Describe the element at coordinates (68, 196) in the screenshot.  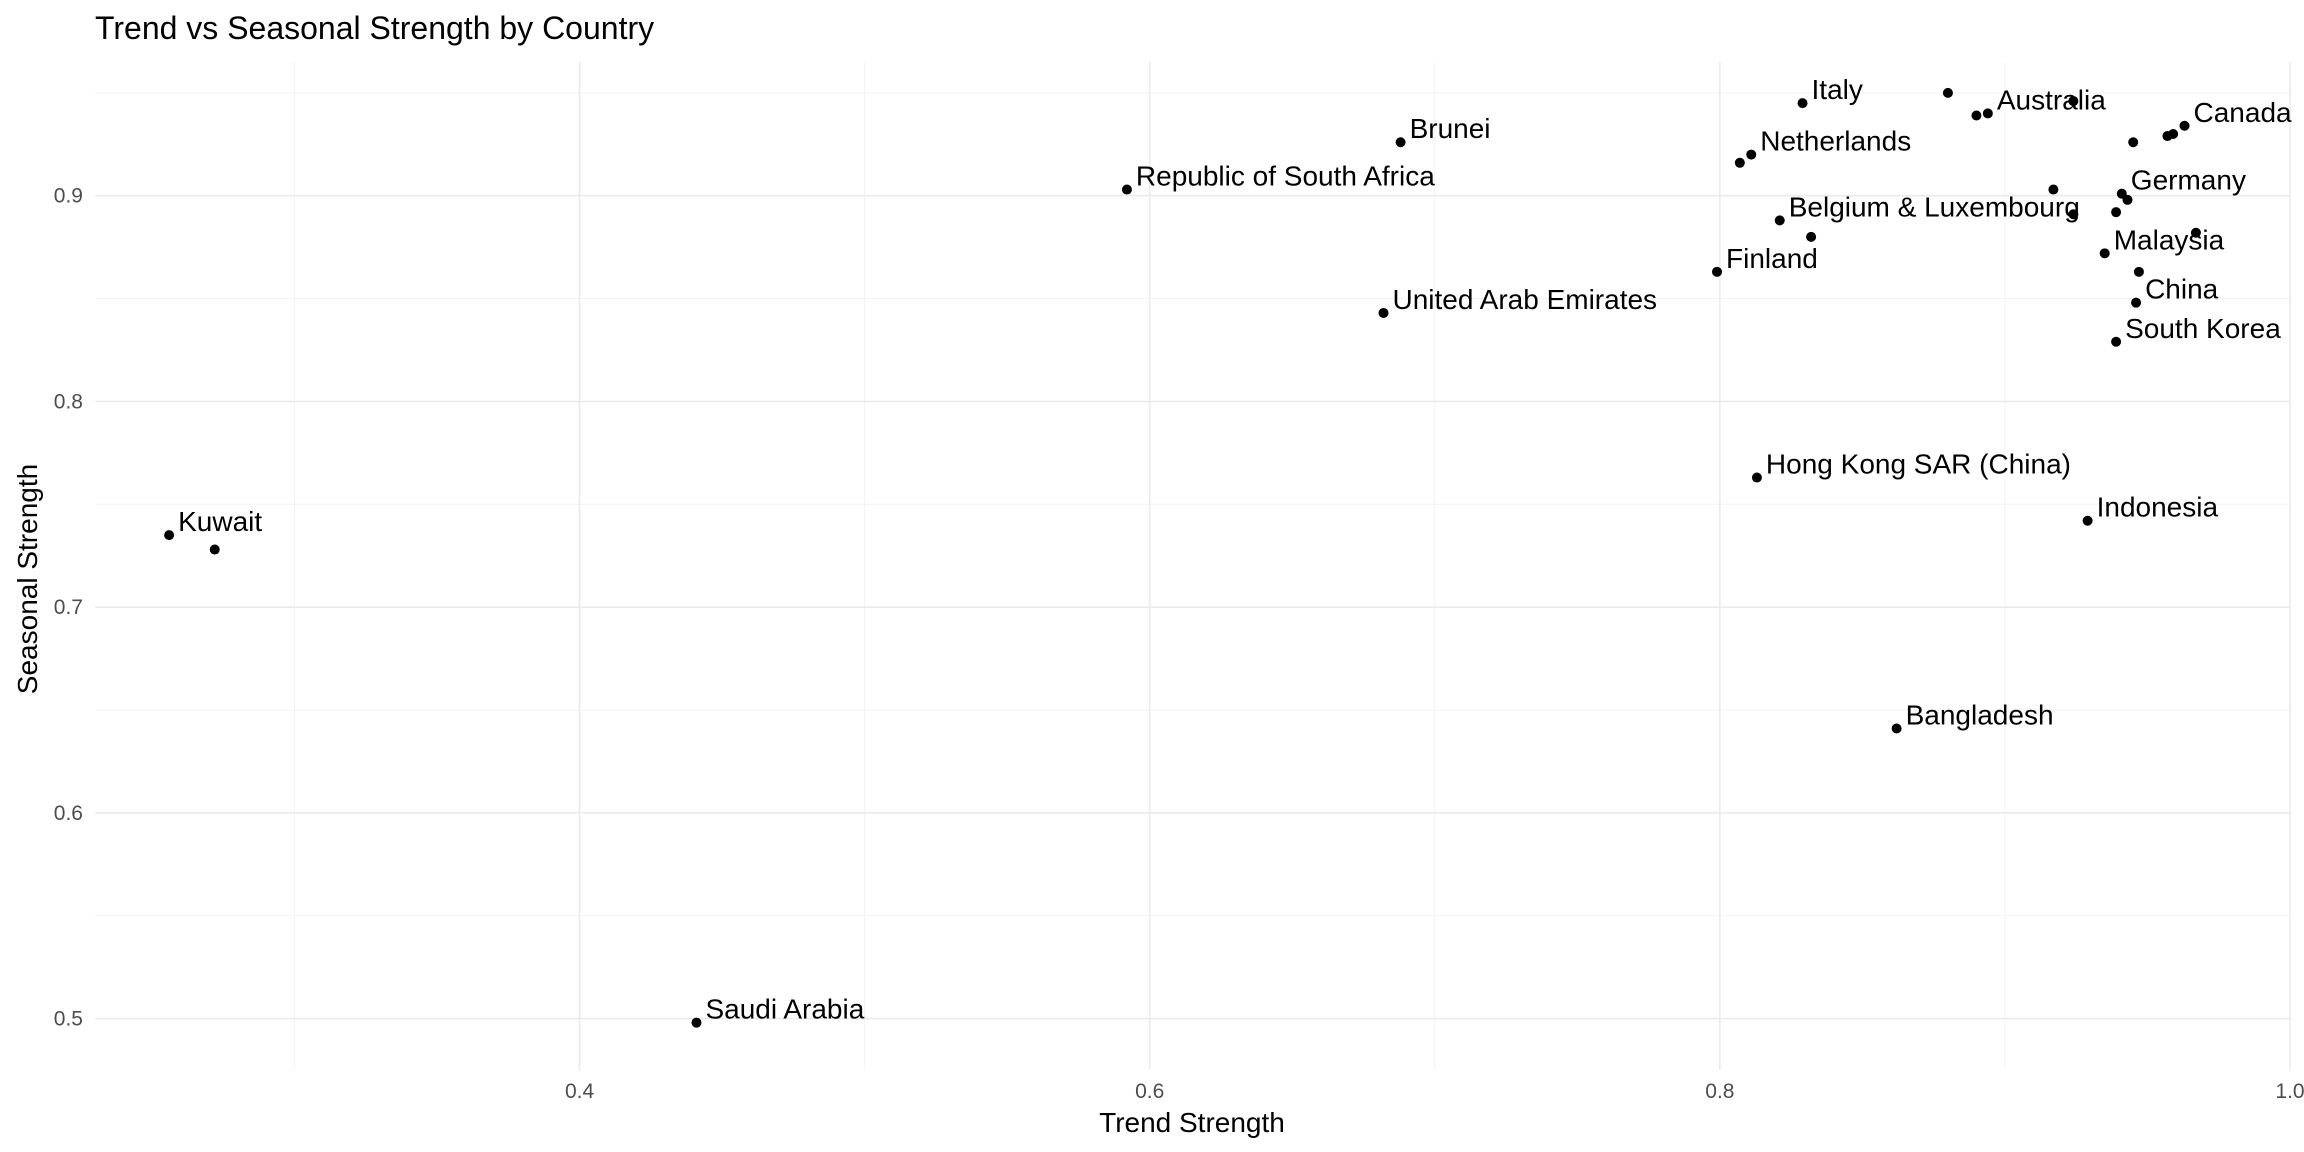
I see `y-tick-label: 0.9` at that location.